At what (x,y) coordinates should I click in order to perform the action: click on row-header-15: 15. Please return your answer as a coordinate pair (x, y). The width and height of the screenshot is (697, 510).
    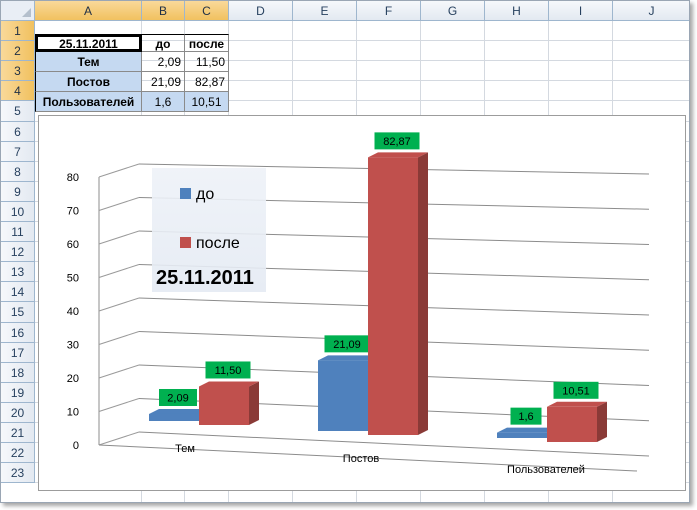
    Looking at the image, I should click on (18, 312).